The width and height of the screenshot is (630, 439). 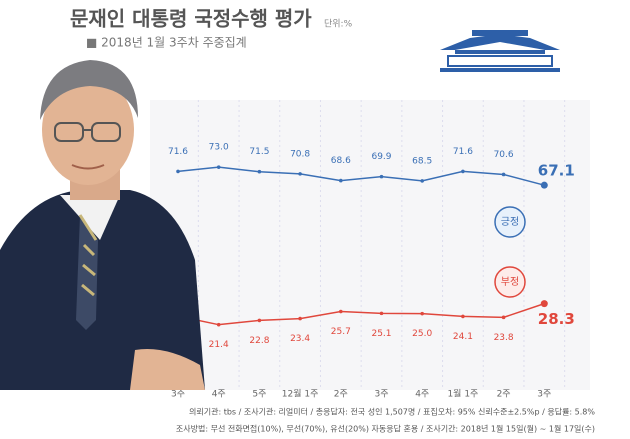 I want to click on subtitle: ■ 2018년 1월 3주차 주중집계, so click(x=166, y=43).